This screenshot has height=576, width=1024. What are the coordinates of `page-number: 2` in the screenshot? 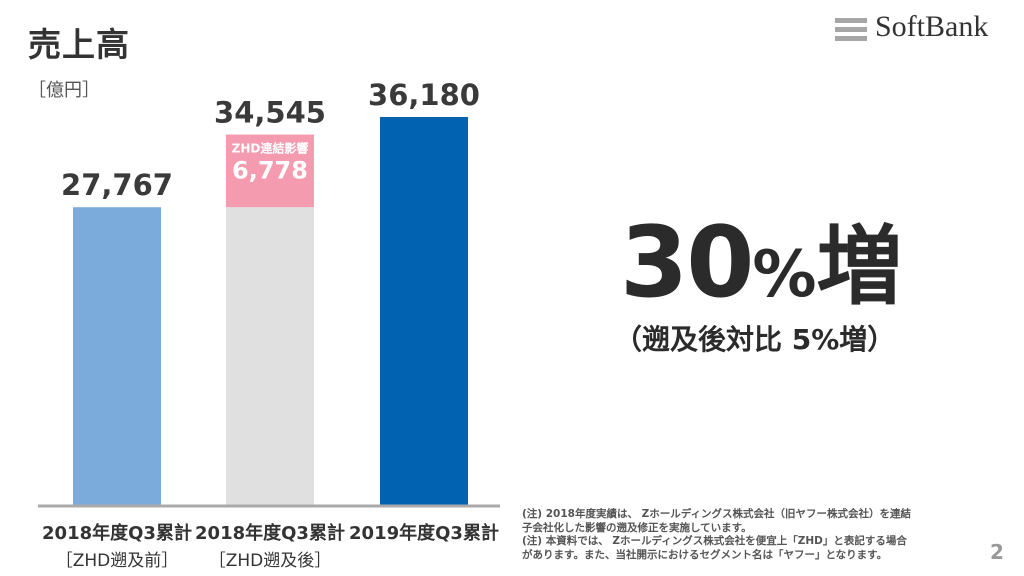 It's located at (997, 552).